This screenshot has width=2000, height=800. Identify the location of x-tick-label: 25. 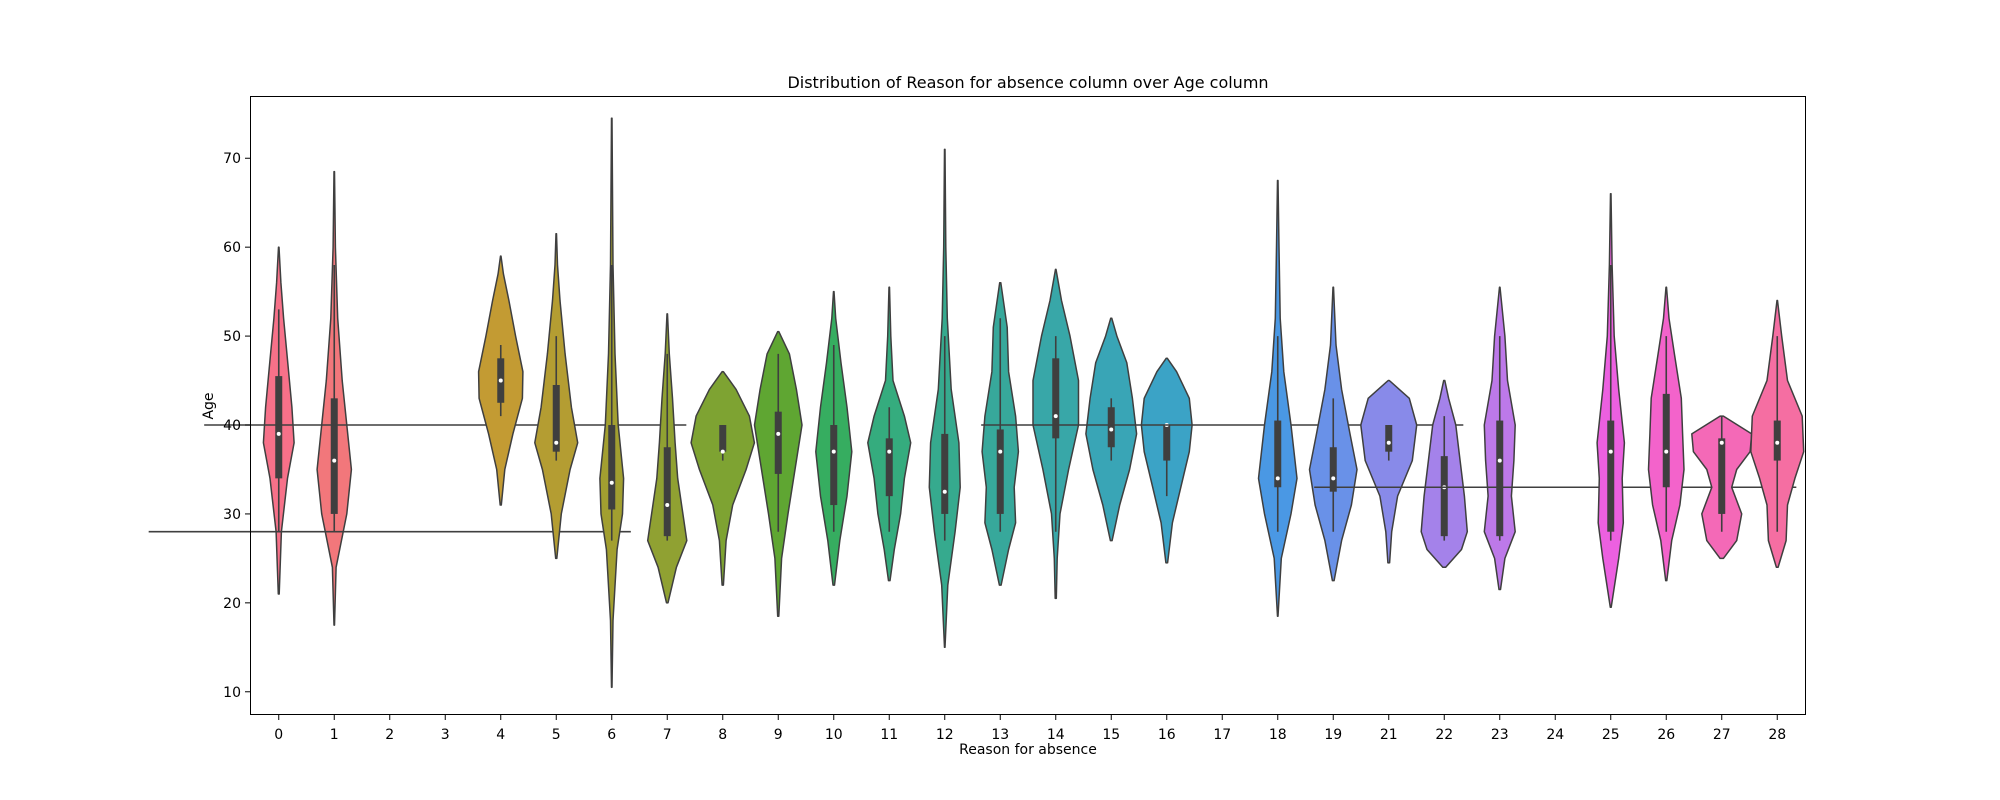
(1611, 735).